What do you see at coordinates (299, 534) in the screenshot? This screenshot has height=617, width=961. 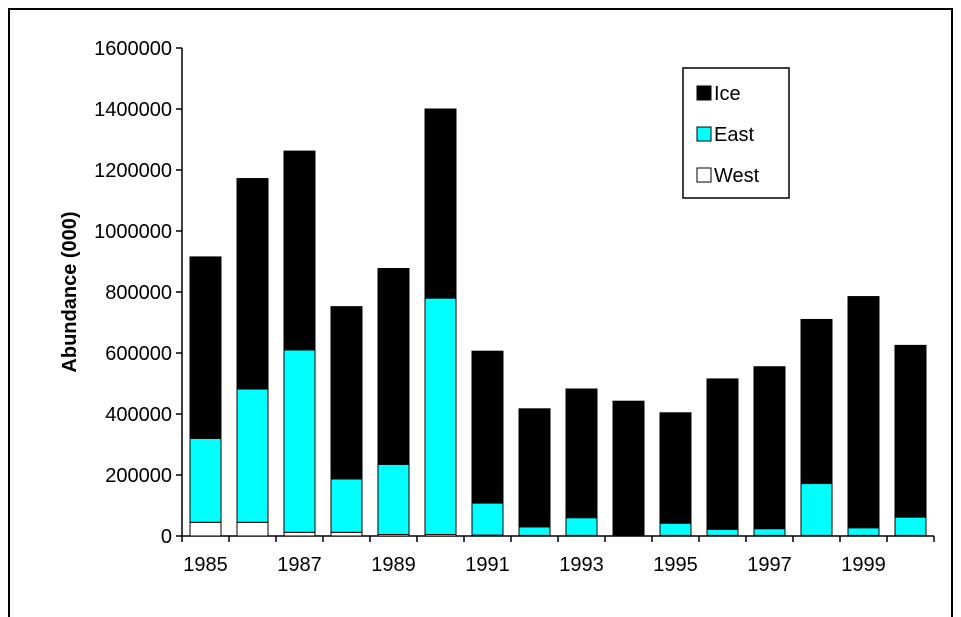 I see `bar-west-1987` at bounding box center [299, 534].